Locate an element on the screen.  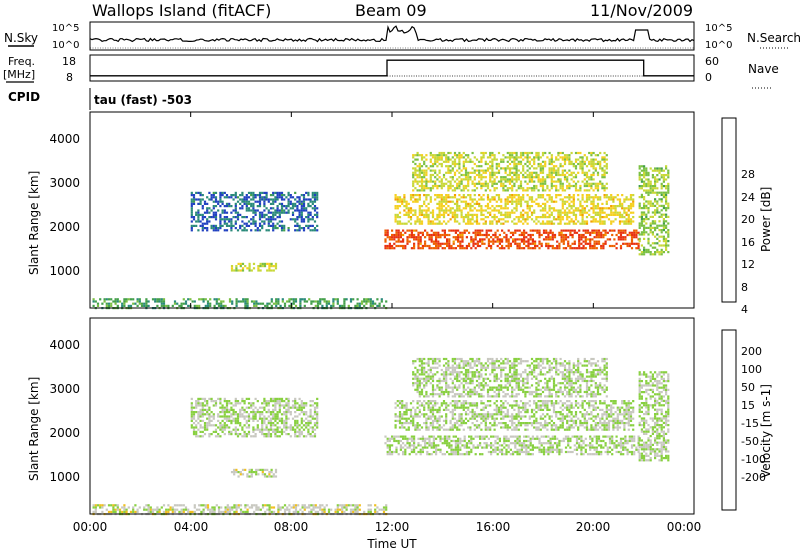
noise-right-tick-top: 10^5 is located at coordinates (718, 28).